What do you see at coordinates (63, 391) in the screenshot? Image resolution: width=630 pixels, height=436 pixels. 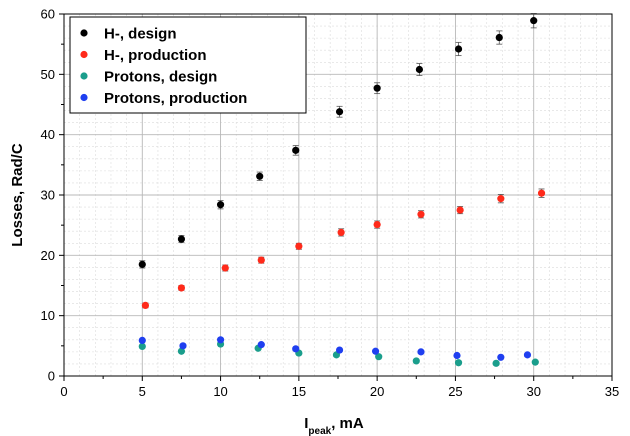 I see `x-tick-label: 0` at bounding box center [63, 391].